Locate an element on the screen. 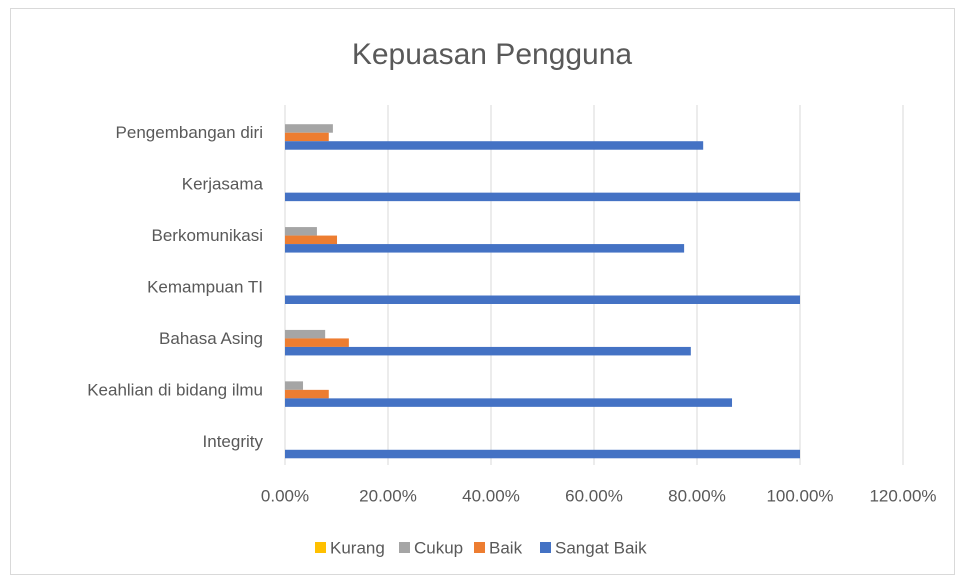 The width and height of the screenshot is (964, 582). legend-label: Cukup is located at coordinates (438, 547).